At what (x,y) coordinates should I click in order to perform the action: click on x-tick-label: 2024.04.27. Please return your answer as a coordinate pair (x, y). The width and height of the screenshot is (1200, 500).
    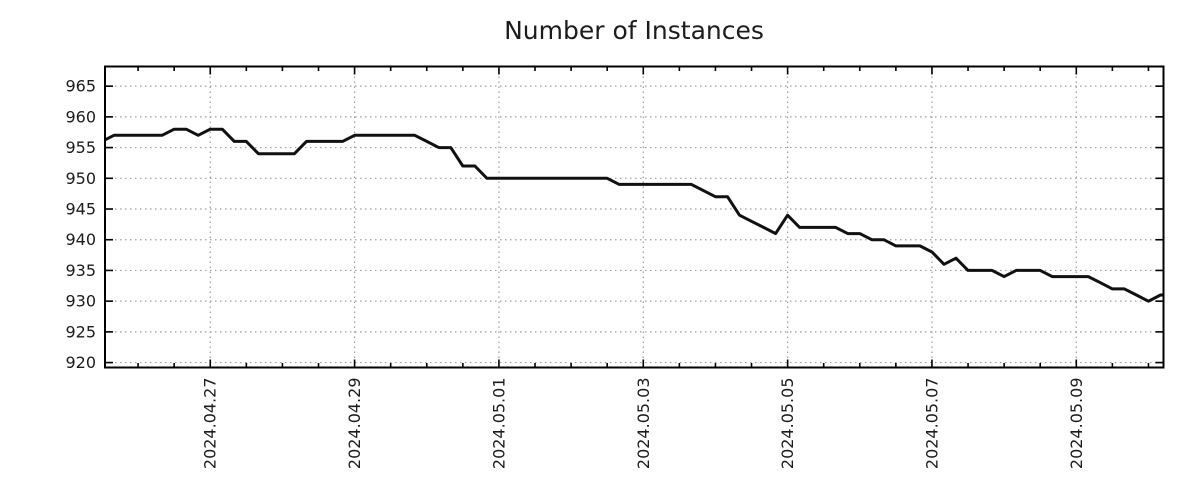
    Looking at the image, I should click on (210, 424).